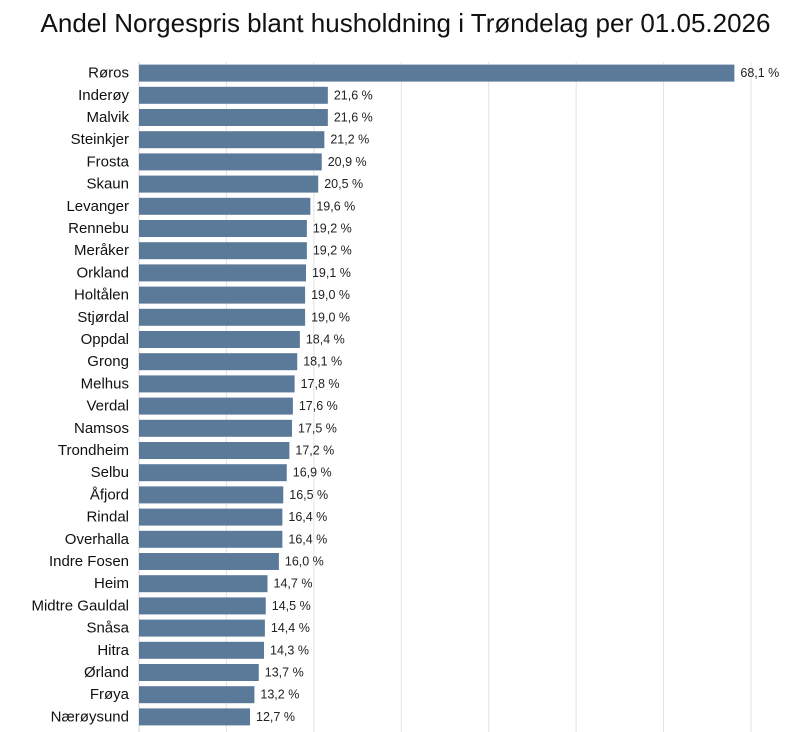 This screenshot has width=811, height=732. Describe the element at coordinates (107, 406) in the screenshot. I see `category-label: Verdal` at that location.